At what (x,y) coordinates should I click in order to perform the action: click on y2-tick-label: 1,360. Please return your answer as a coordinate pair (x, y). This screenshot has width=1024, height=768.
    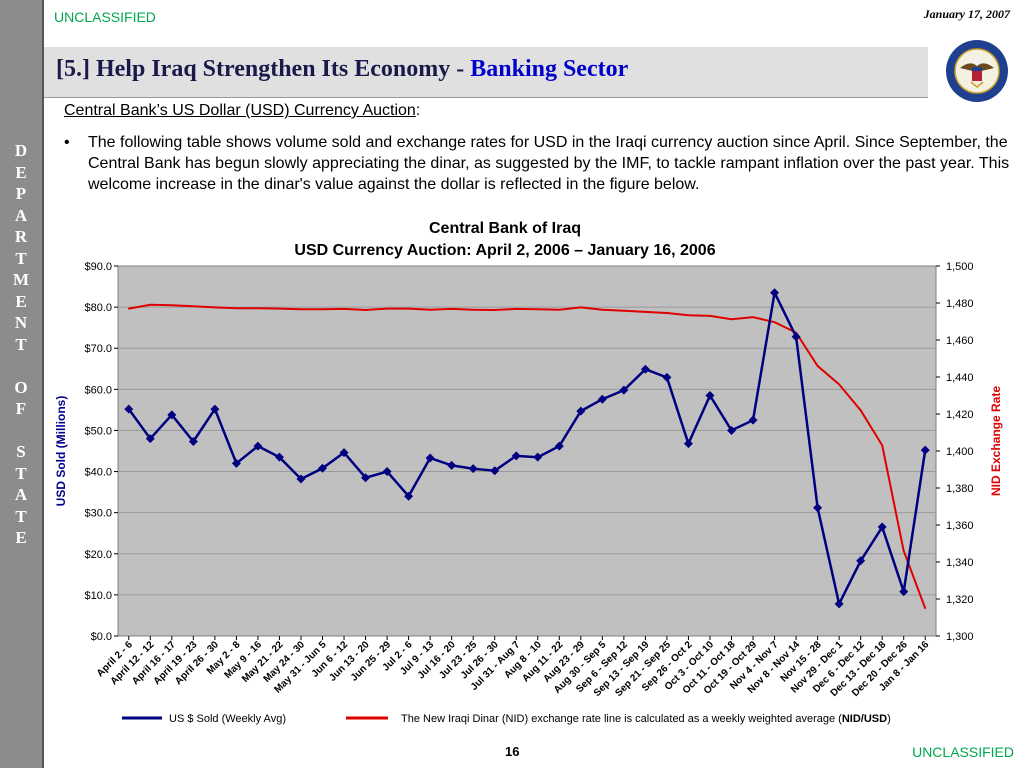
    Looking at the image, I should click on (960, 526).